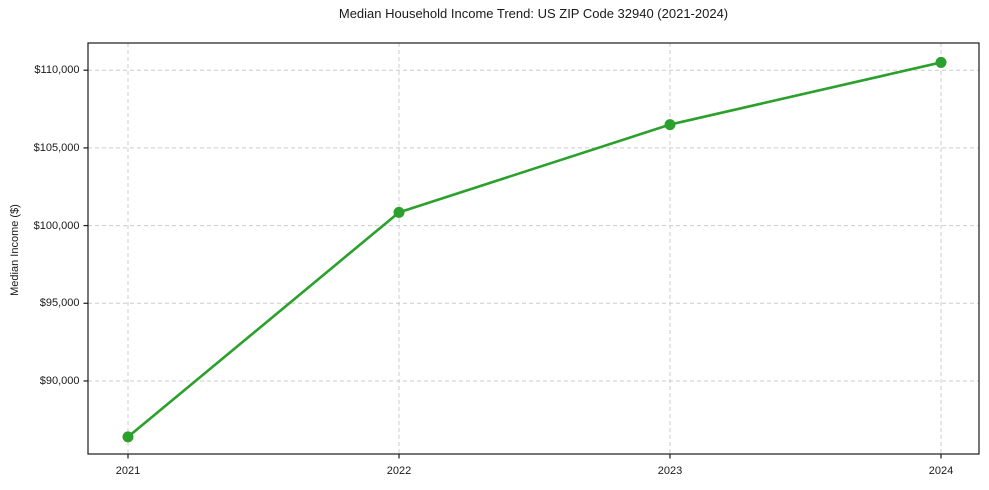 The width and height of the screenshot is (989, 490). I want to click on y-tick-label: $110,000, so click(57, 70).